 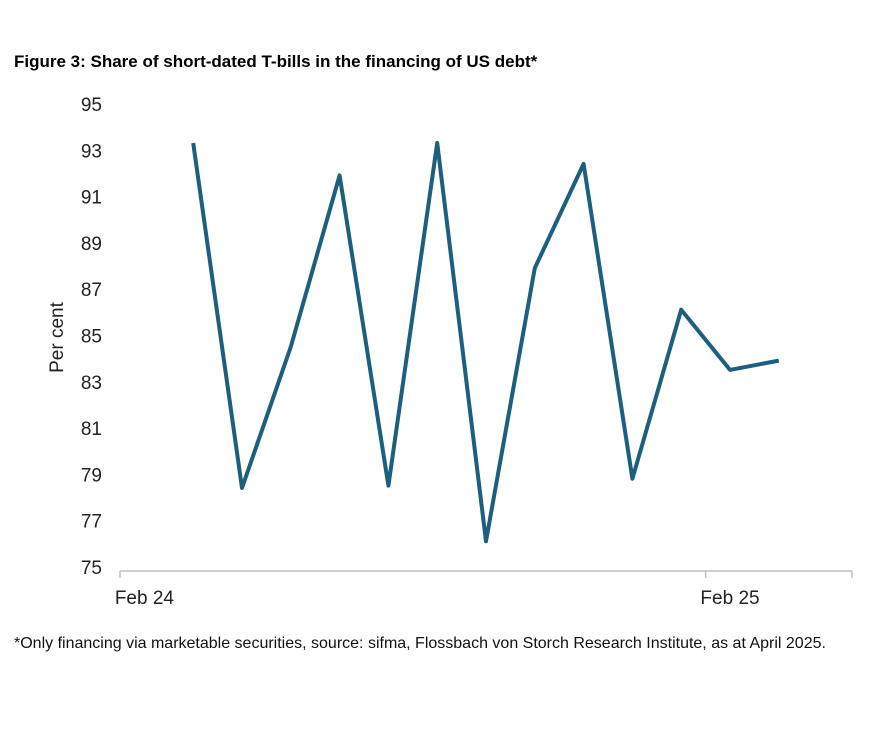 I want to click on y-tick-label: 77, so click(x=91, y=522).